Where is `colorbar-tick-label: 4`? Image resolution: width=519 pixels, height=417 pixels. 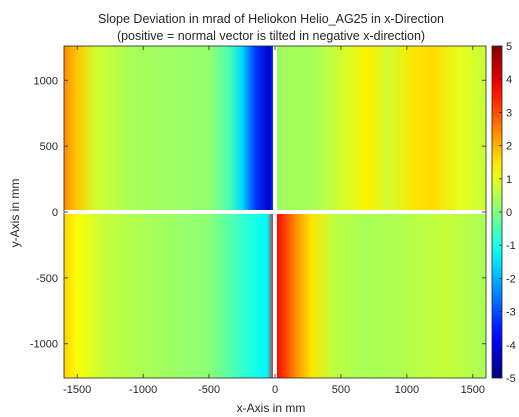
colorbar-tick-label: 4 is located at coordinates (509, 80).